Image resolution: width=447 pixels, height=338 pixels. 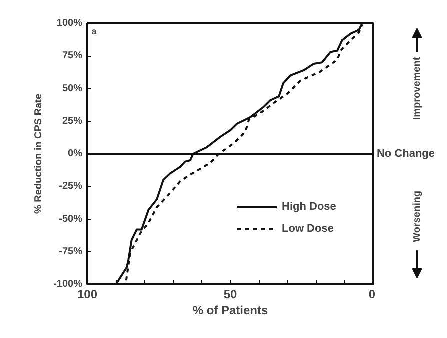 What do you see at coordinates (230, 311) in the screenshot?
I see `x-axis-title: % of Patients` at bounding box center [230, 311].